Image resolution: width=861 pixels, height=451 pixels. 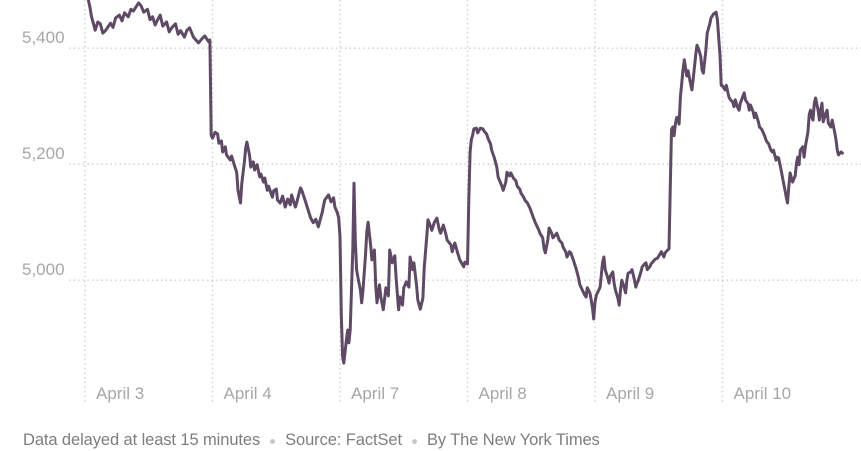 What do you see at coordinates (248, 393) in the screenshot?
I see `x-axis-tick-label: April 4` at bounding box center [248, 393].